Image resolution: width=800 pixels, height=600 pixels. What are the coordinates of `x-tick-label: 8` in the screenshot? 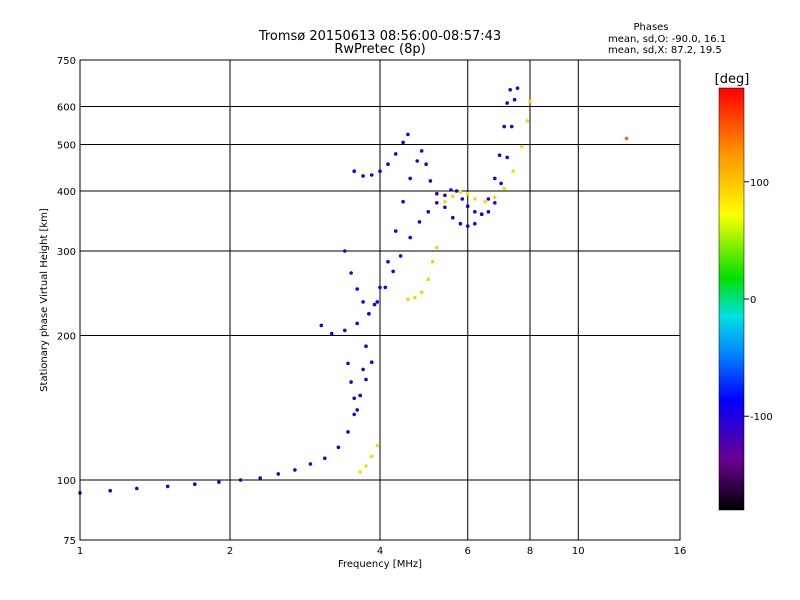 It's located at (530, 551).